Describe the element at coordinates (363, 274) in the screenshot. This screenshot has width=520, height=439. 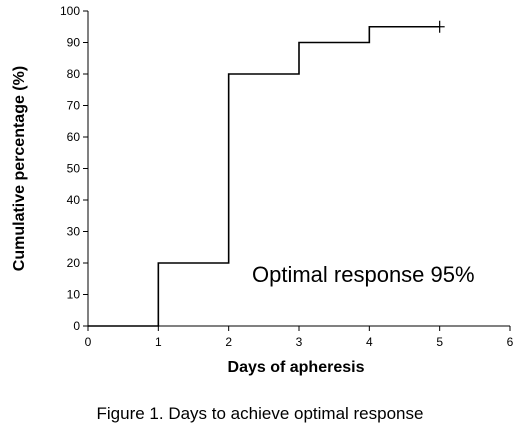
I see `annotation-optimal-response: Optimal response 95%` at that location.